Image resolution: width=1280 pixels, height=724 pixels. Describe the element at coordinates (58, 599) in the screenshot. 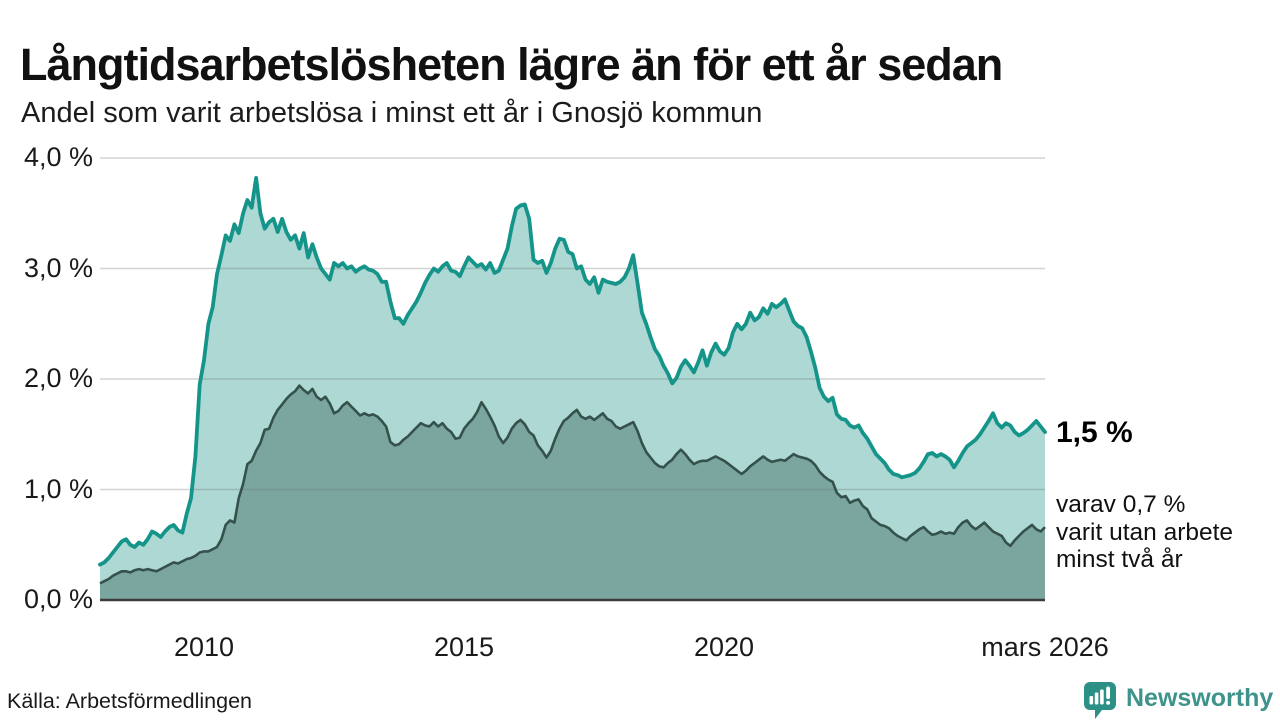

I see `y-axis-tick-label: 0,0 %` at that location.